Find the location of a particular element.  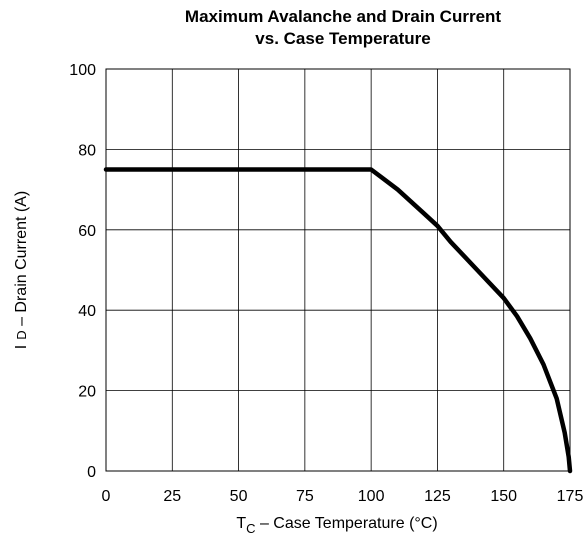

x-axis-label: TC – Case Temperature (°C) is located at coordinates (336, 525).